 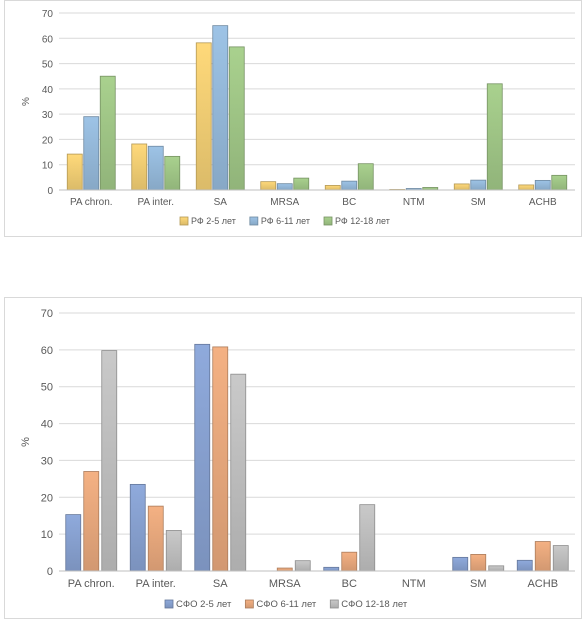 What do you see at coordinates (374, 604) in the screenshot?
I see `legend-label: СФО 12-18 лет` at bounding box center [374, 604].